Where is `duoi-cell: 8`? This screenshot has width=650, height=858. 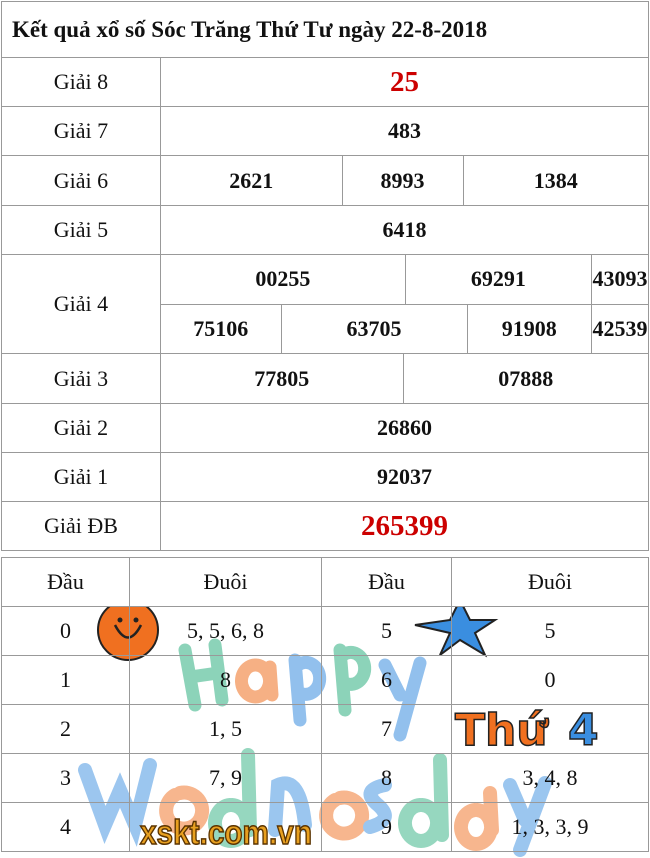 duoi-cell: 8 is located at coordinates (225, 680).